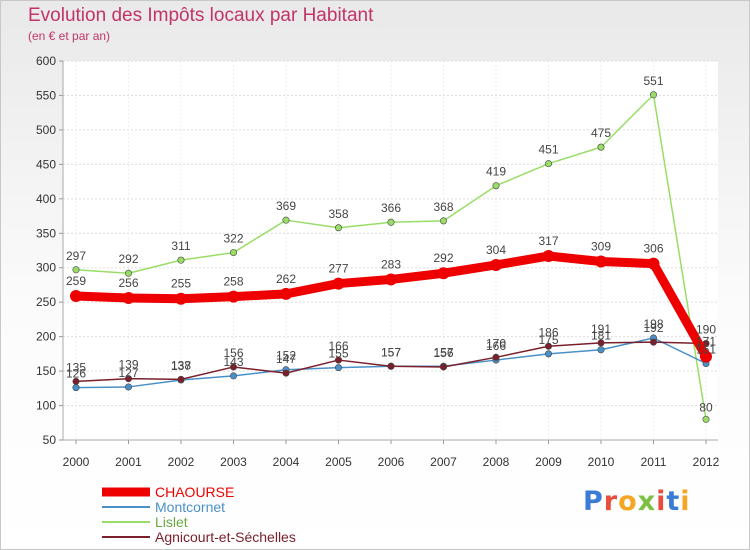 The image size is (750, 550). Describe the element at coordinates (76, 462) in the screenshot. I see `x-tick-label: 2000` at that location.